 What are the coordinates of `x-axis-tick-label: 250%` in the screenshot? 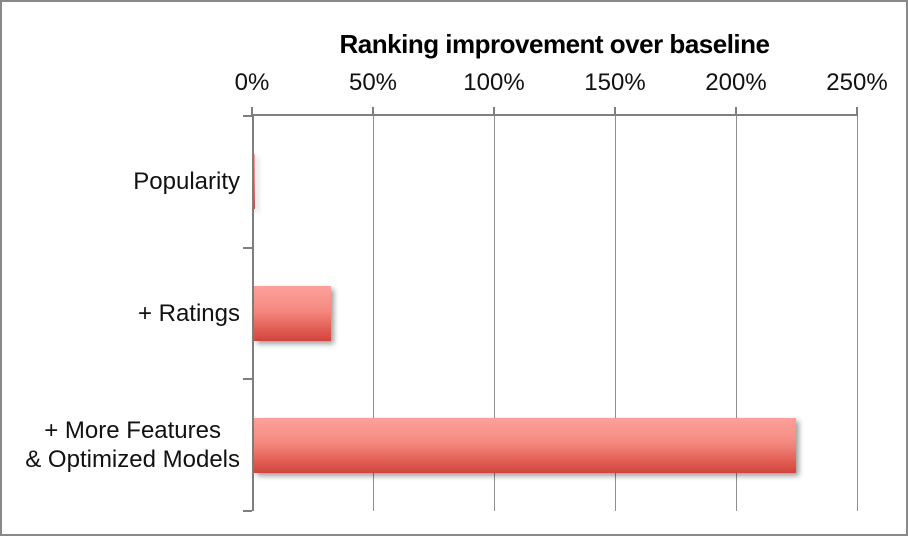 It's located at (857, 82).